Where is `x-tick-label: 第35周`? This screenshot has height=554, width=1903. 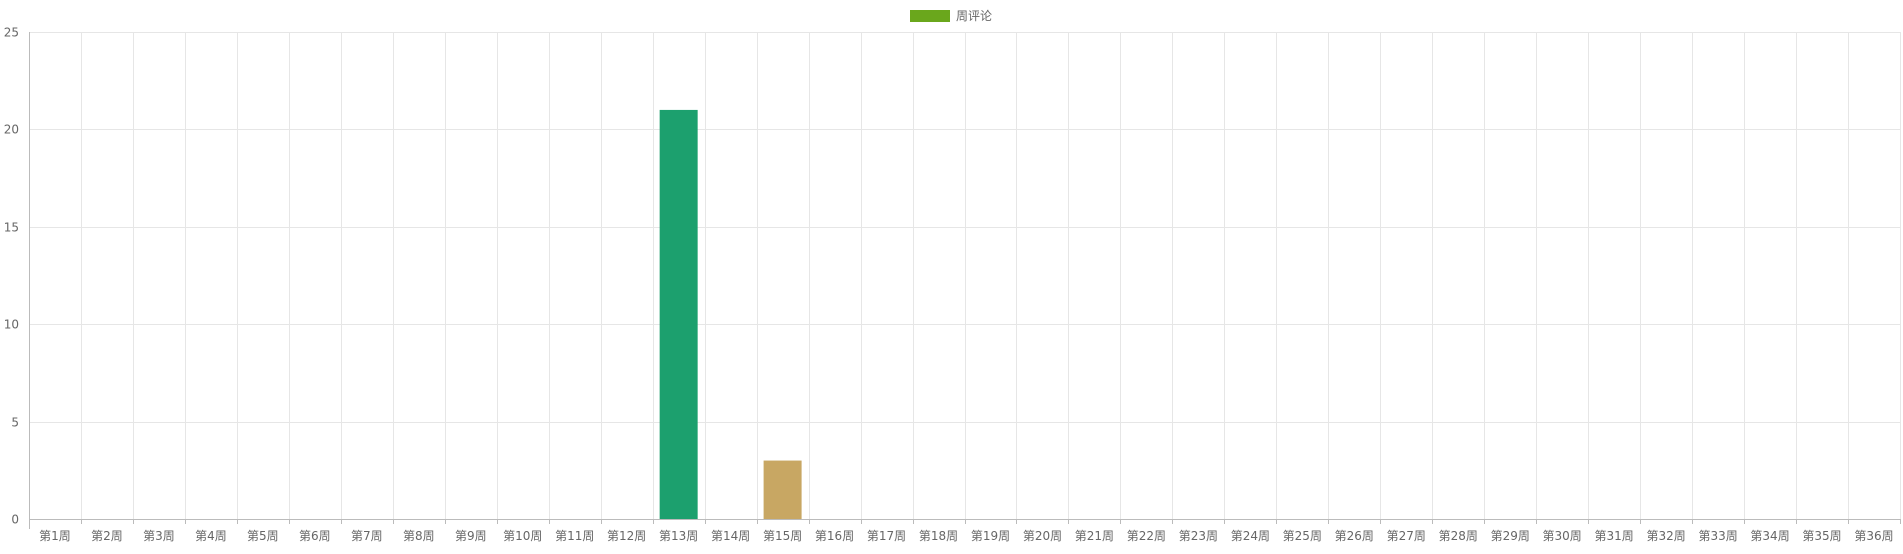 x-tick-label: 第35周 is located at coordinates (1821, 536).